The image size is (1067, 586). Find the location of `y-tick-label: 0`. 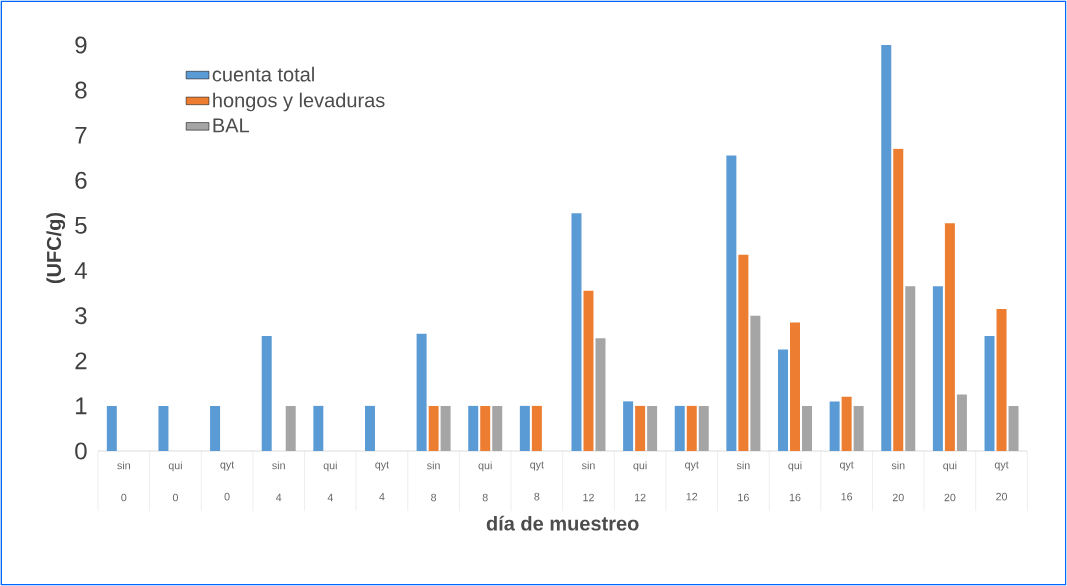

y-tick-label: 0 is located at coordinates (81, 451).